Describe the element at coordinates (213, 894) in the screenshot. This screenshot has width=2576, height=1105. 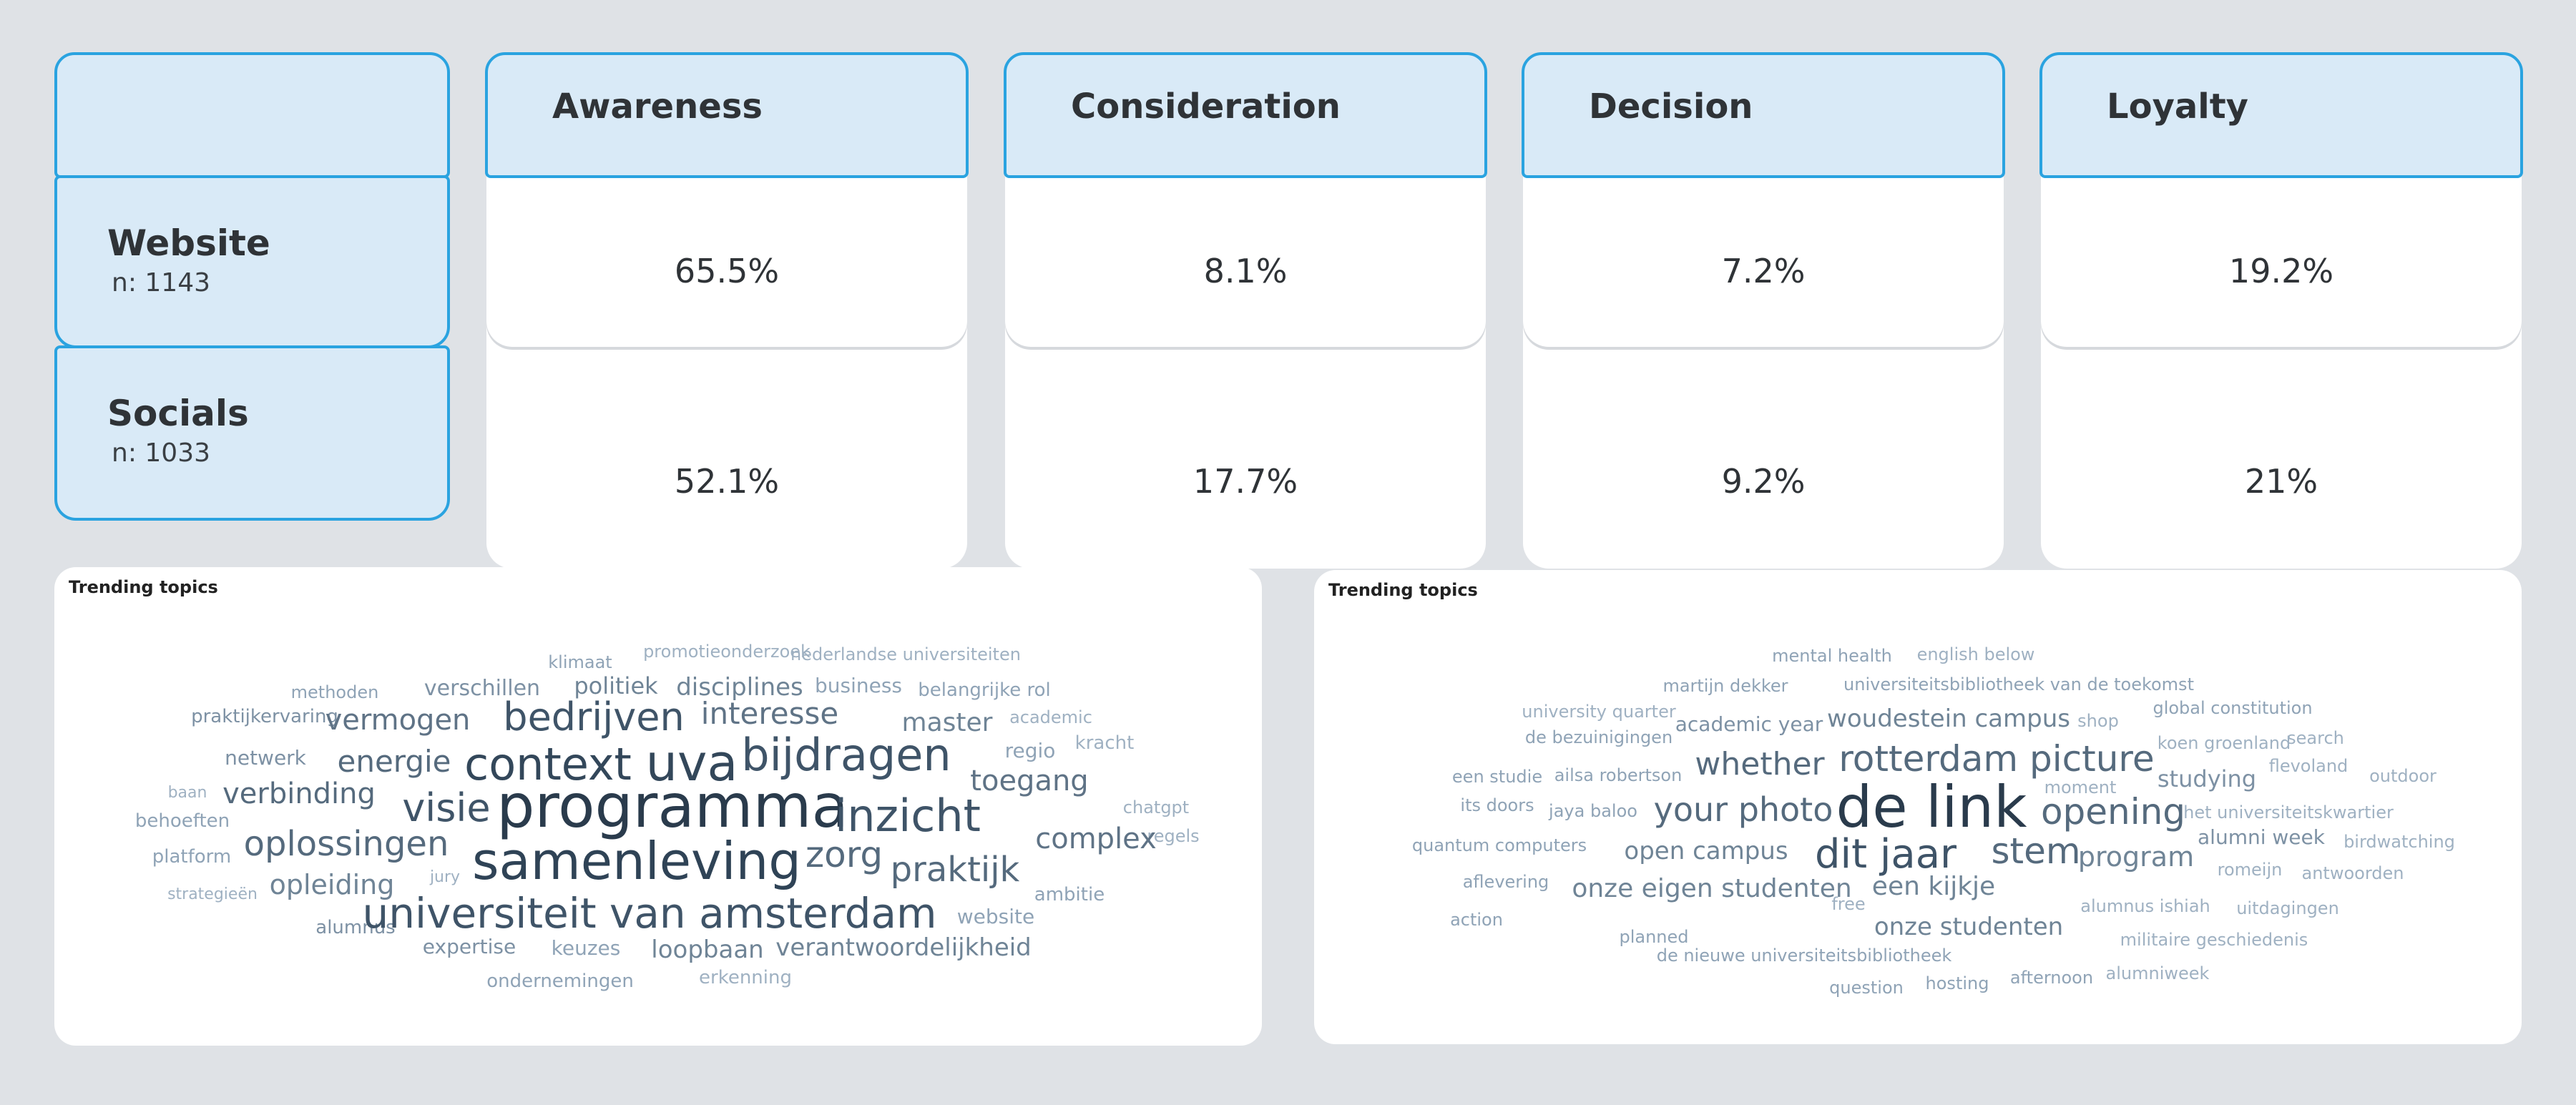
I see `wordcloud-word: strategieën` at that location.